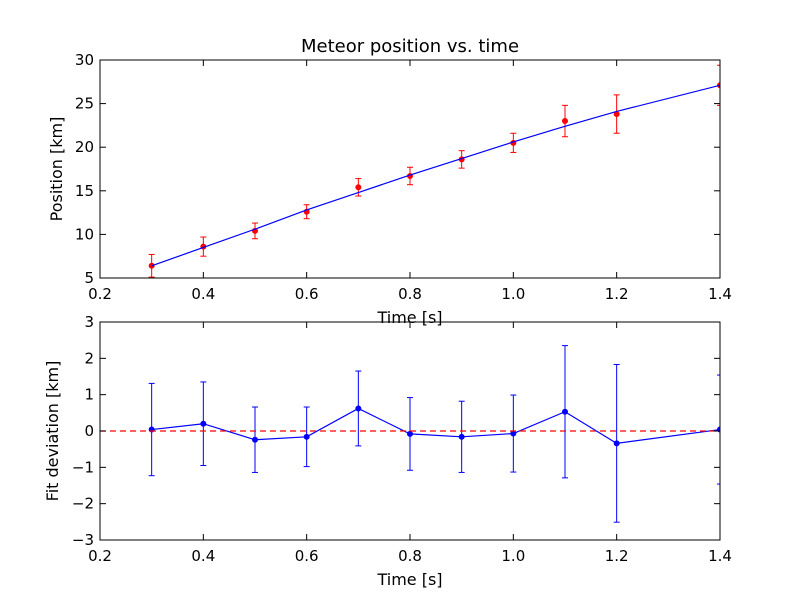 The width and height of the screenshot is (800, 600). I want to click on deviation-x-tick-label: 1.4, so click(720, 556).